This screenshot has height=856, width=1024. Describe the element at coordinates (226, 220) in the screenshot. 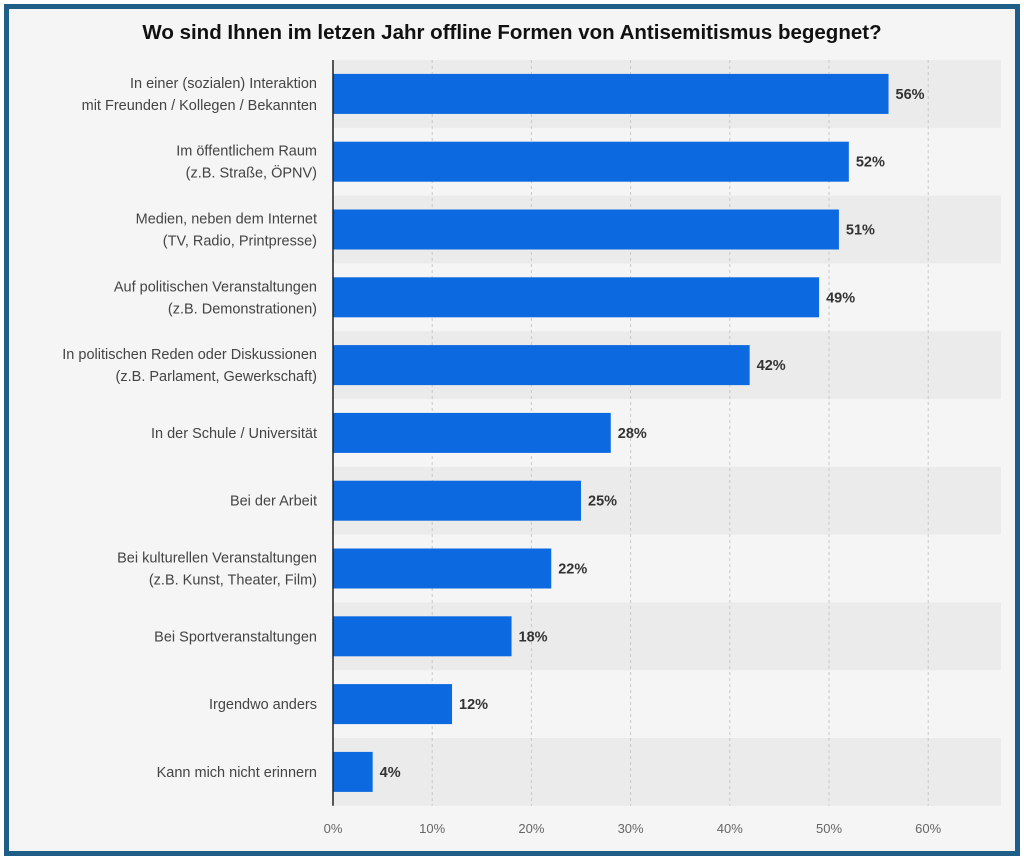

I see `category-label: Medien, neben dem Internet` at that location.